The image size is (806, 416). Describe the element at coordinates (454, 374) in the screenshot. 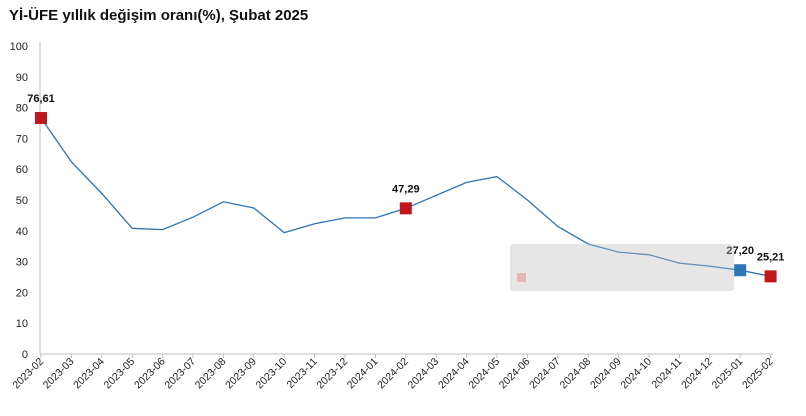

I see `x-tick-label: 2024-04` at that location.